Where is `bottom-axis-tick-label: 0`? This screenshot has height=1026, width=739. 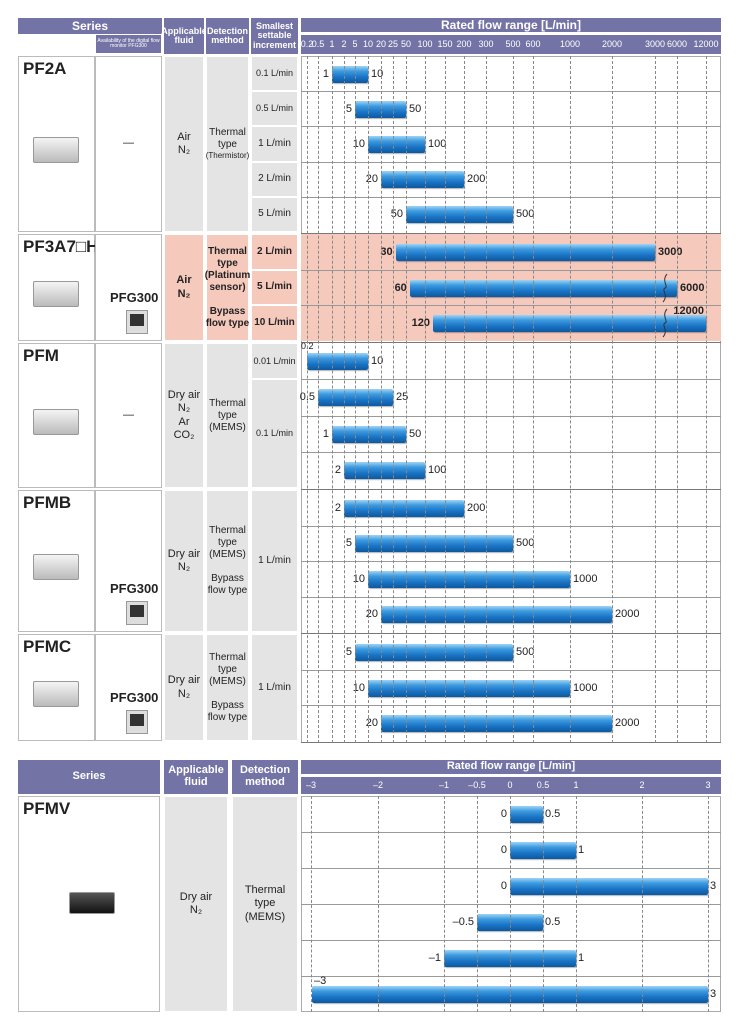
bottom-axis-tick-label: 0 is located at coordinates (510, 785).